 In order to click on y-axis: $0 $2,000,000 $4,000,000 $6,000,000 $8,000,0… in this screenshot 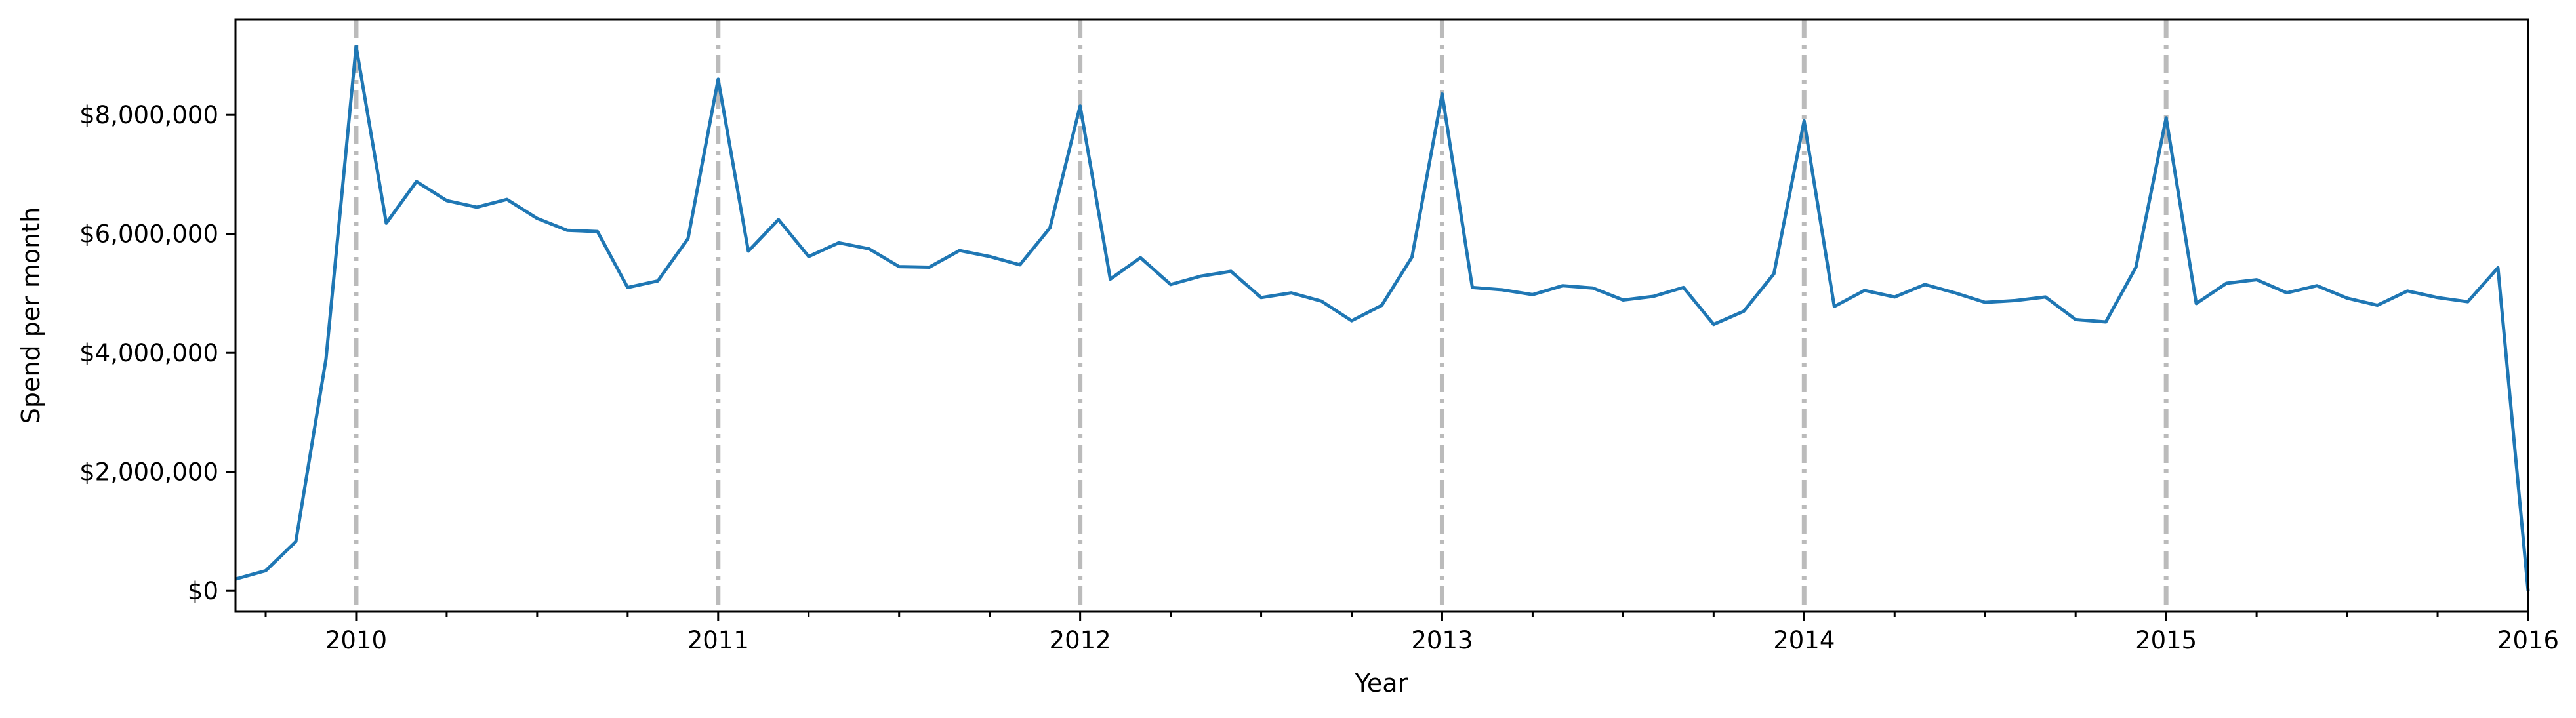, I will do `click(157, 353)`.